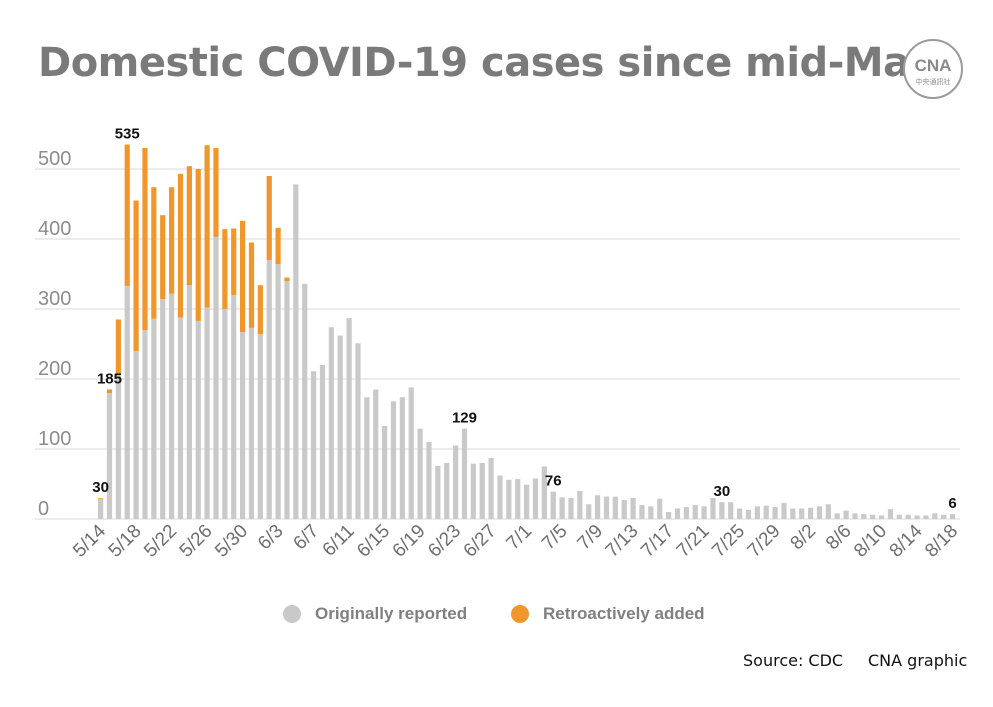  I want to click on data-label: 129, so click(464, 418).